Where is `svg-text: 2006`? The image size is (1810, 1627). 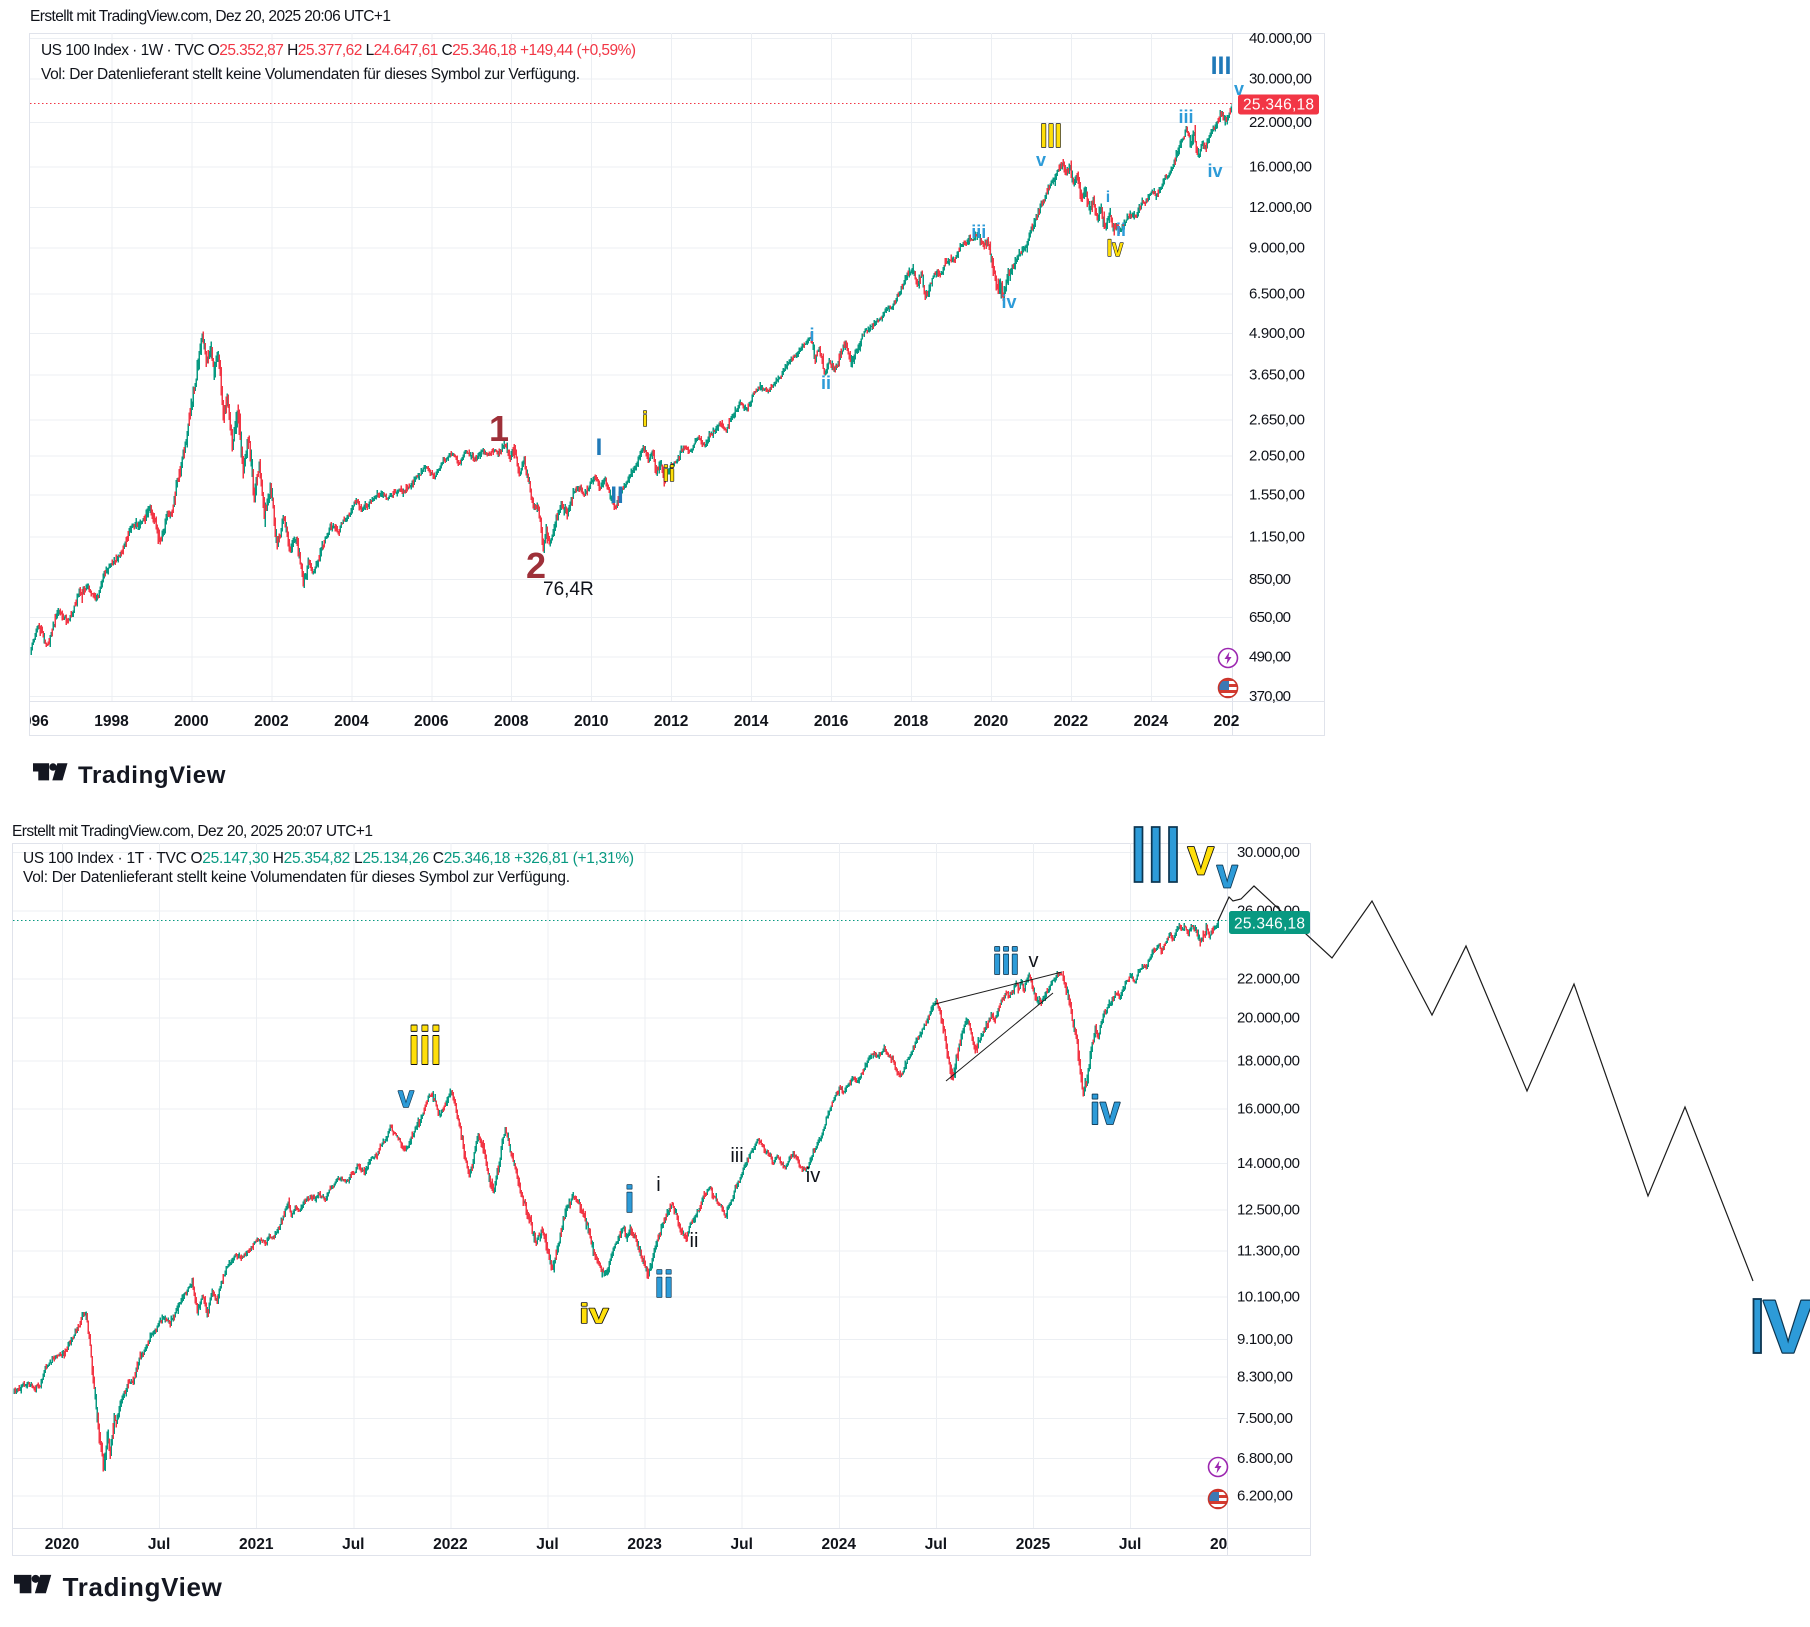 svg-text: 2006 is located at coordinates (431, 721).